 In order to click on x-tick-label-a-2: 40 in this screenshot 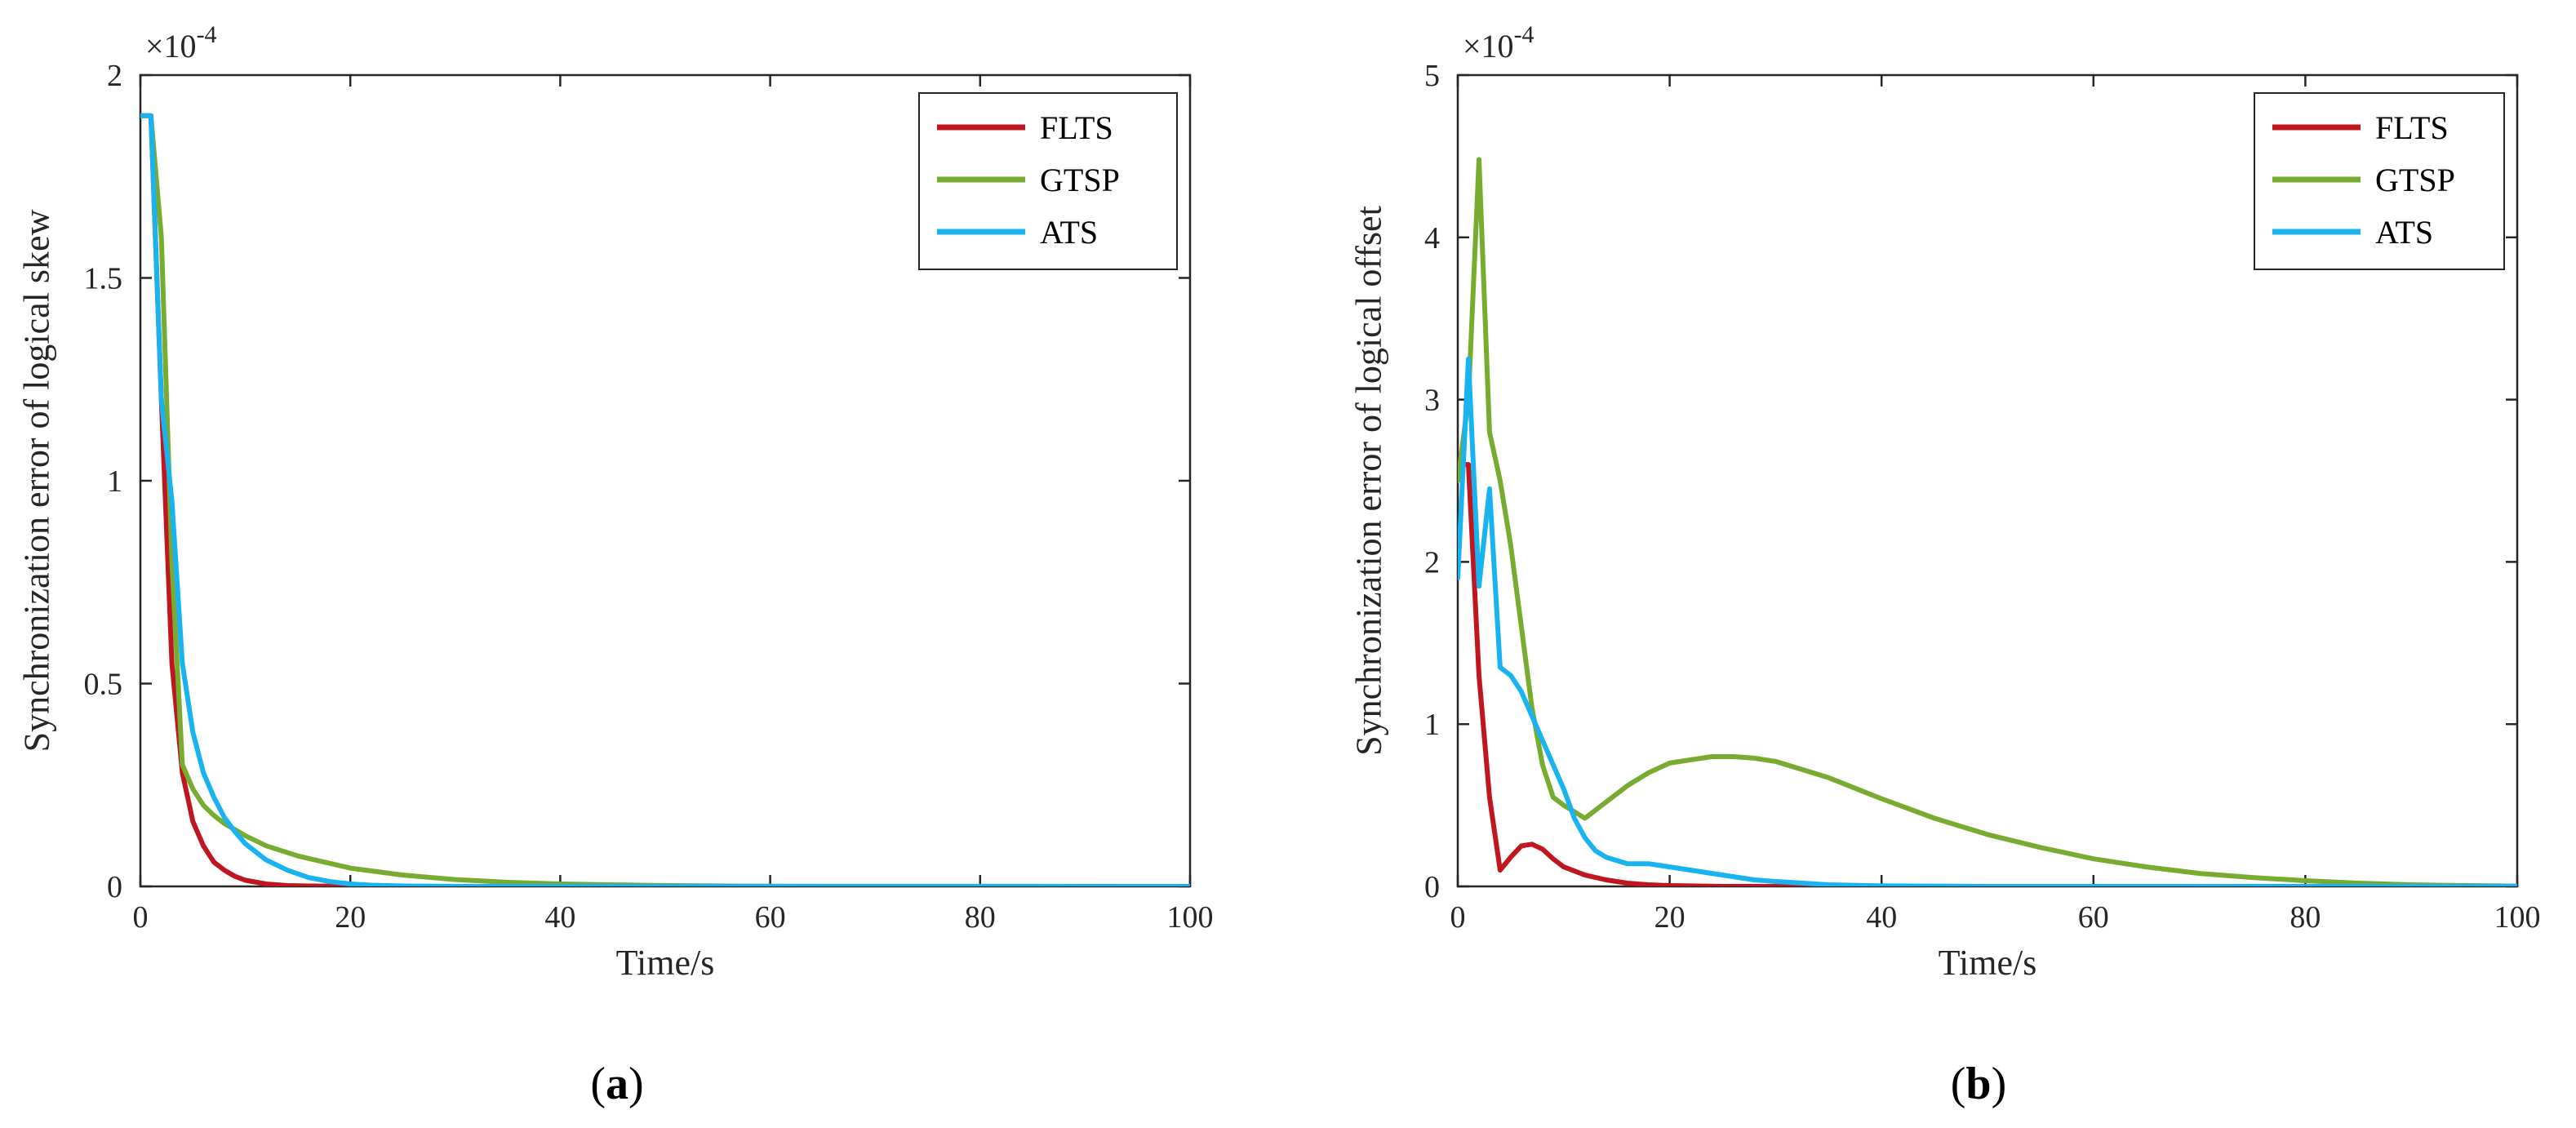, I will do `click(559, 917)`.